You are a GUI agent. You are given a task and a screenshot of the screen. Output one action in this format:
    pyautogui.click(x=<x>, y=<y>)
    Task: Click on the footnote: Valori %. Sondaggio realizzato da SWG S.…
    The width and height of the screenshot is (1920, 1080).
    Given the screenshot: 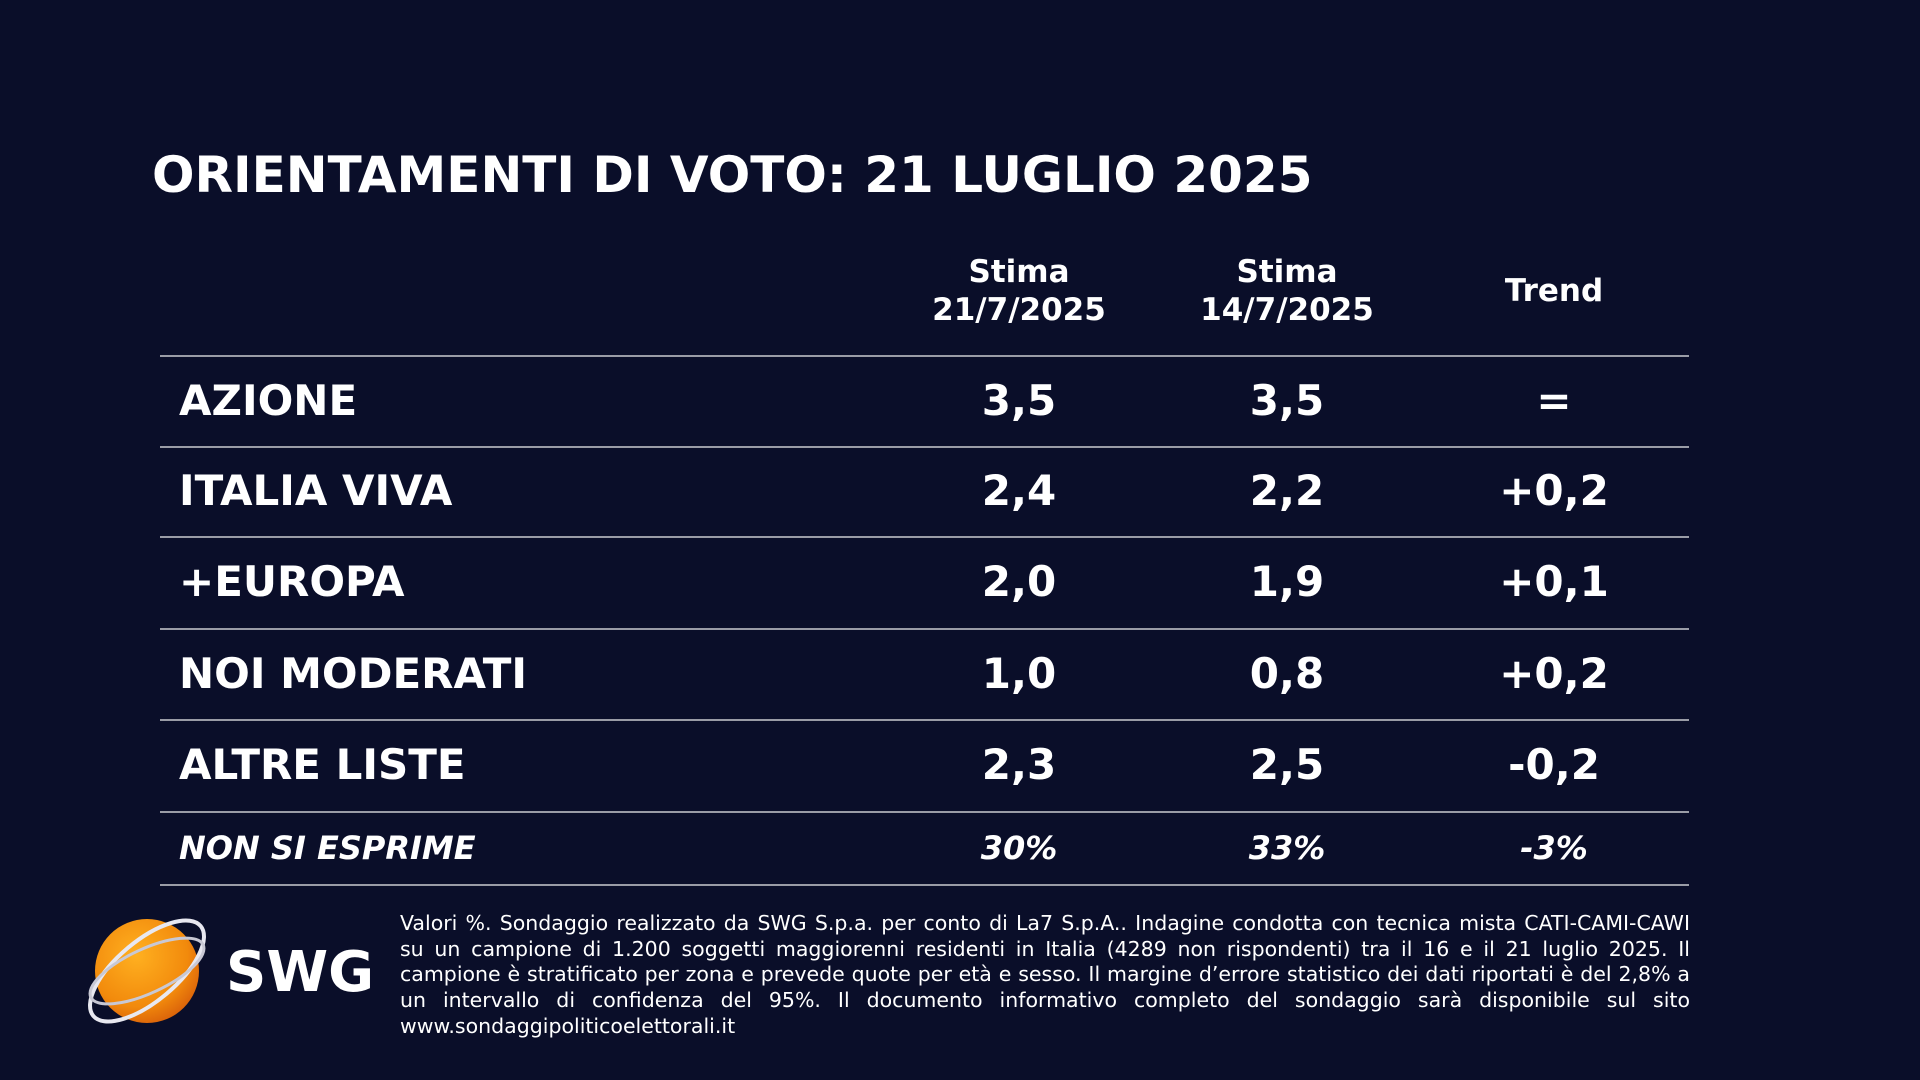 What is the action you would take?
    pyautogui.click(x=1045, y=974)
    